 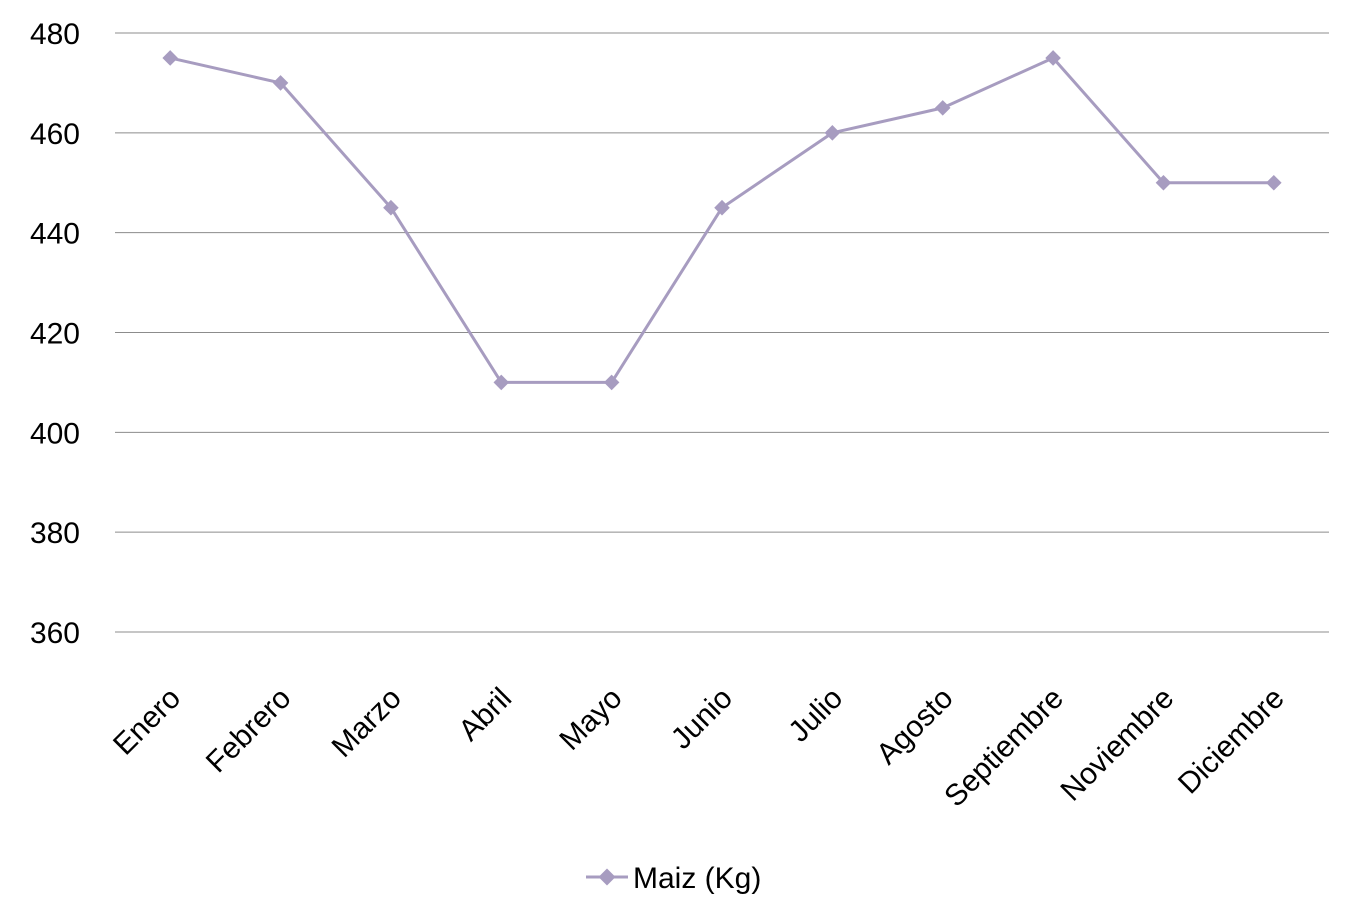 I want to click on x-tick-label: Junio, so click(x=702, y=719).